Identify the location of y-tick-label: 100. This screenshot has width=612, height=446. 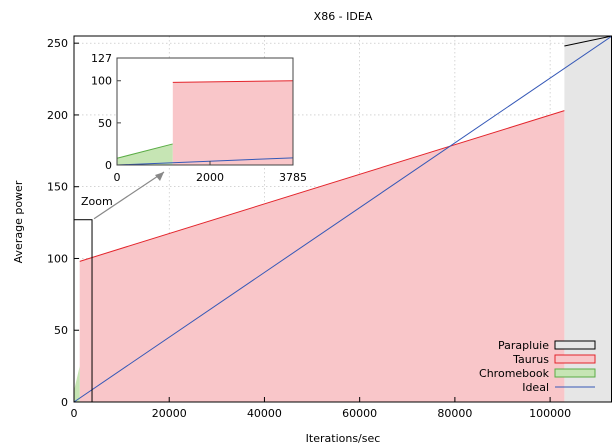
(57, 258).